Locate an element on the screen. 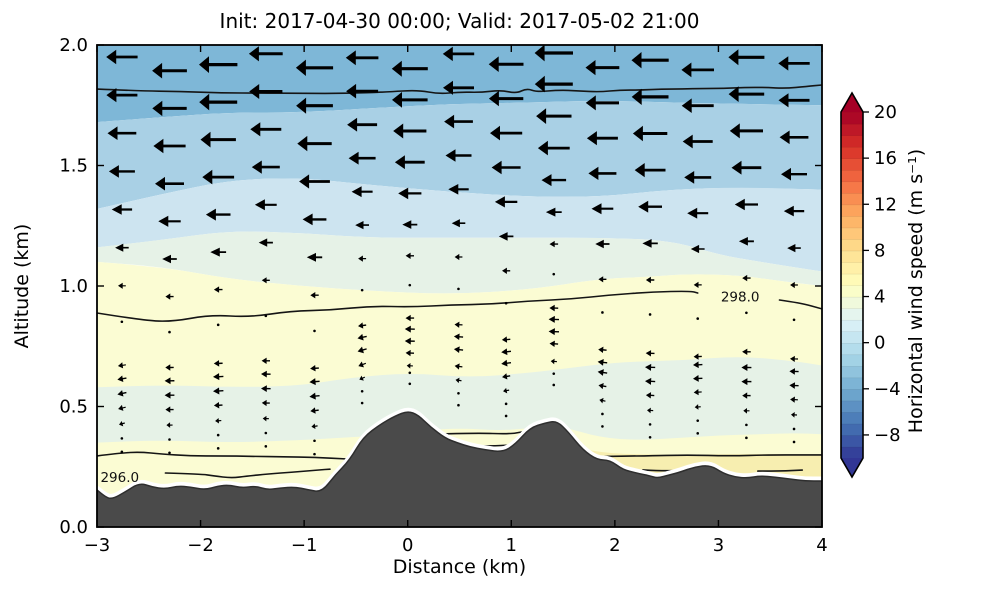 This screenshot has width=1000, height=600. y-tick-label: 1.0 is located at coordinates (73, 286).